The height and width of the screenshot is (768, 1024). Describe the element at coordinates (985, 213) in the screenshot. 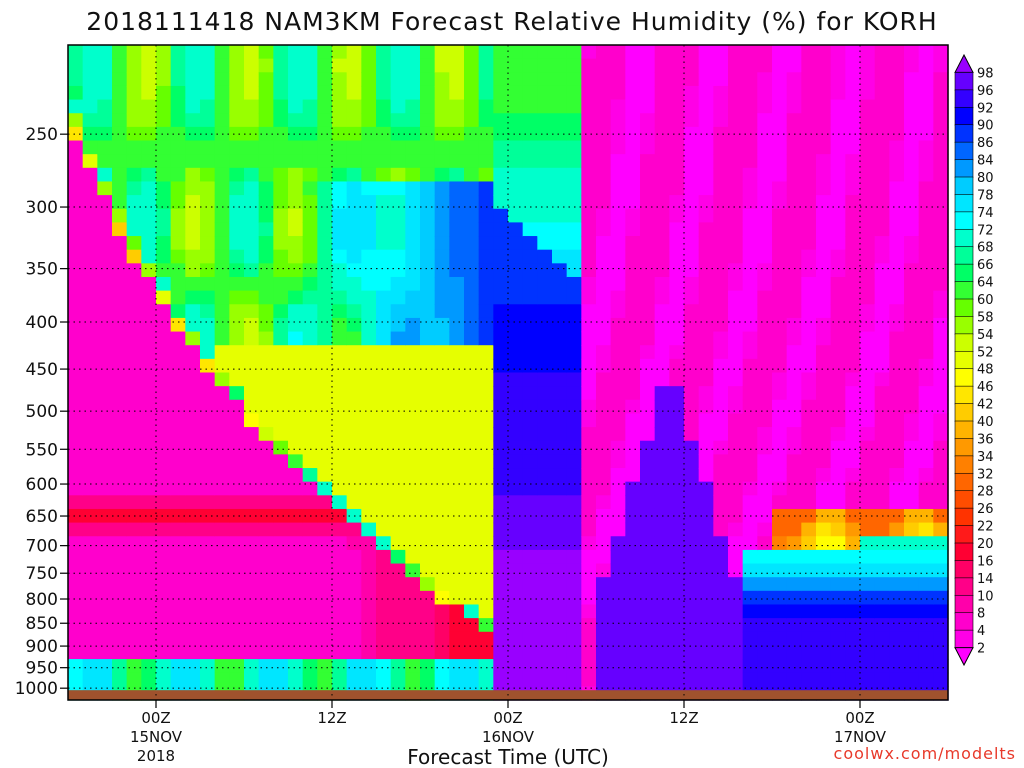

I see `colorbar-label: 74` at that location.